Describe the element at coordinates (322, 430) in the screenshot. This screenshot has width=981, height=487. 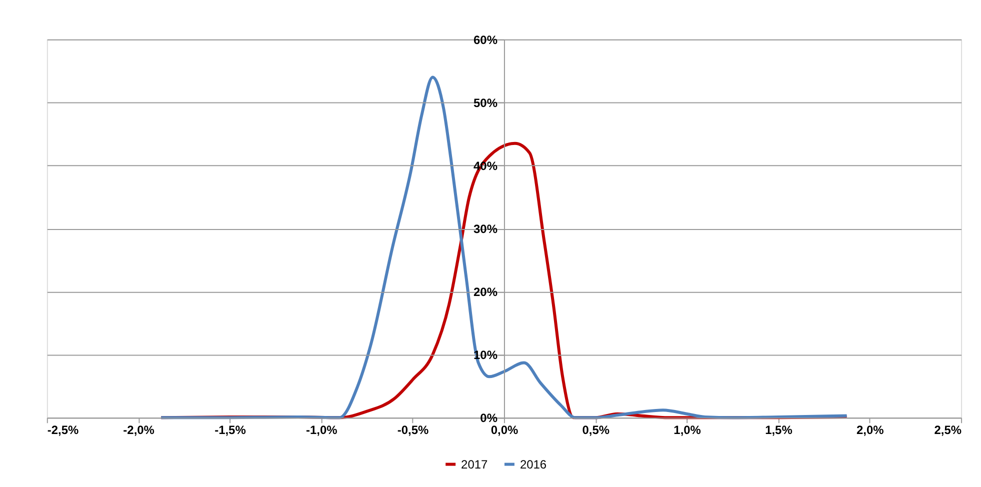
I see `x-tick-label: -1,0%` at that location.